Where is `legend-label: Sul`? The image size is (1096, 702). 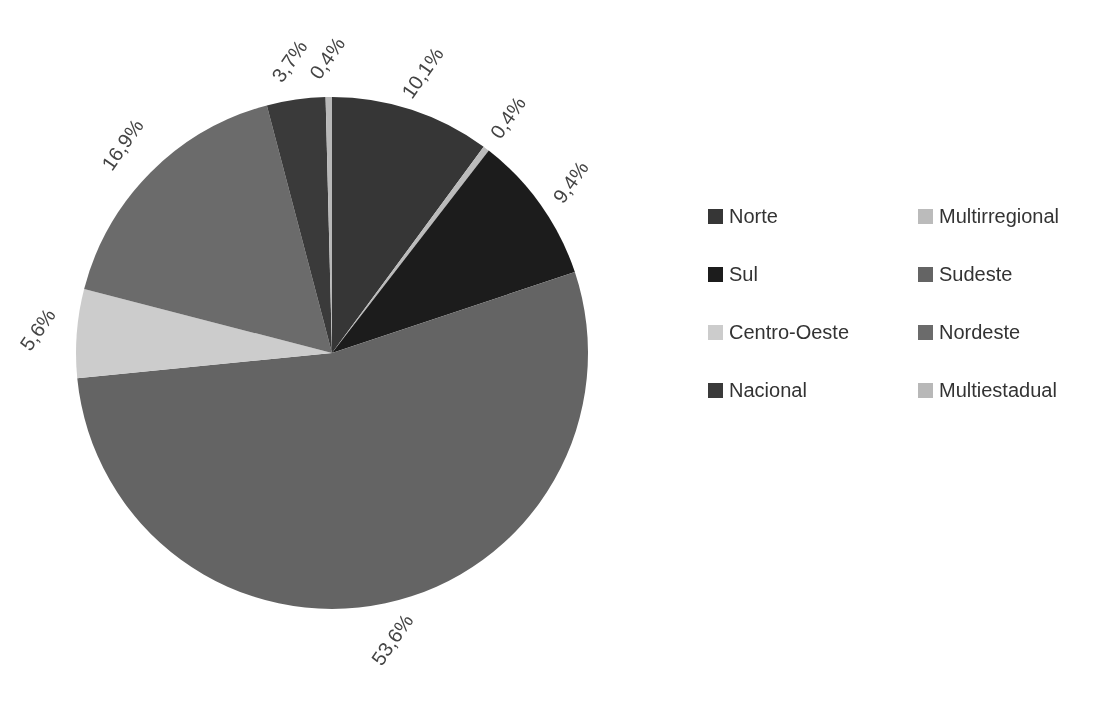
legend-label: Sul is located at coordinates (743, 274).